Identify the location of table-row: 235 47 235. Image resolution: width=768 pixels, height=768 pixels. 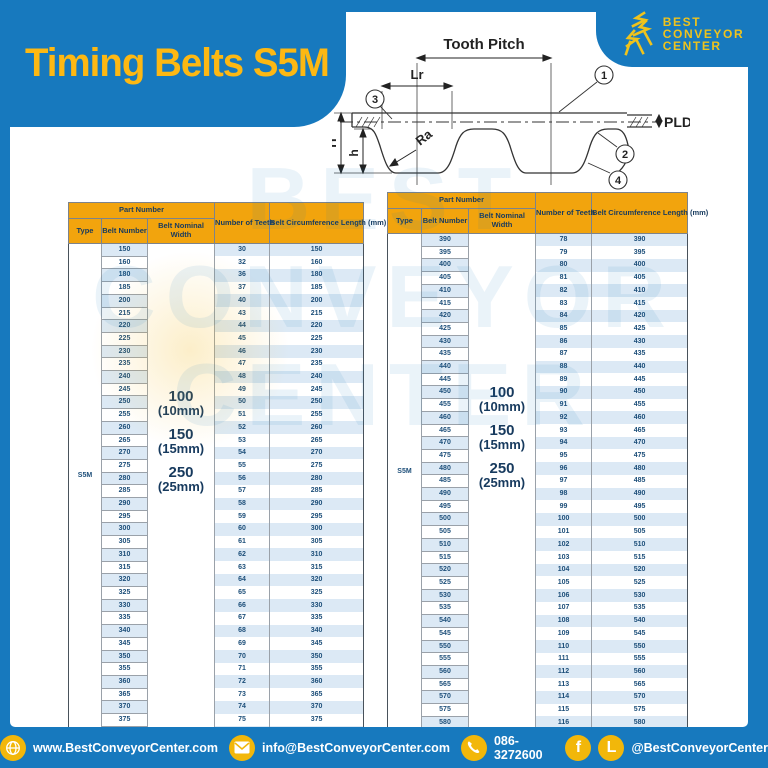
(216, 364).